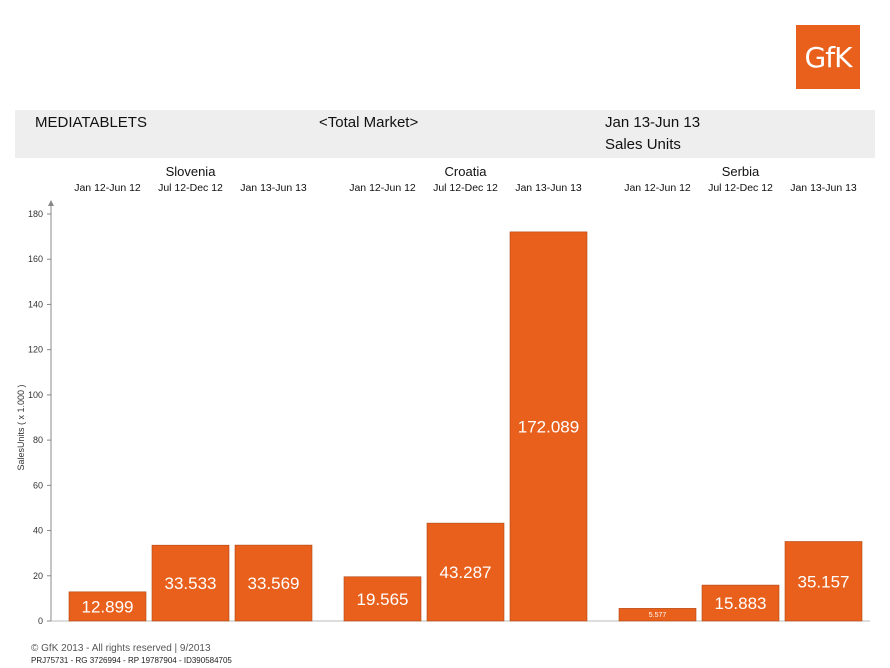 The image size is (890, 668). What do you see at coordinates (38, 440) in the screenshot?
I see `y-tick-label: 80` at bounding box center [38, 440].